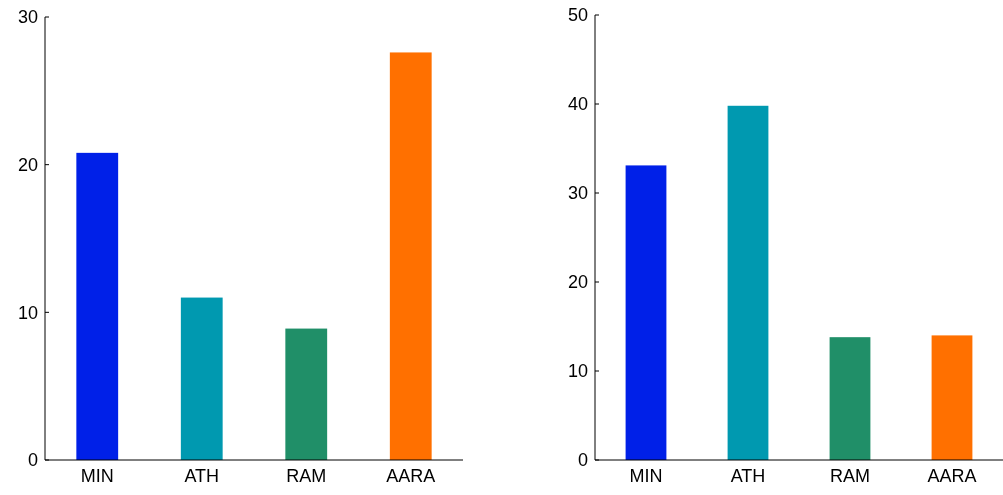  I want to click on y-tick-label: 40, so click(577, 104).